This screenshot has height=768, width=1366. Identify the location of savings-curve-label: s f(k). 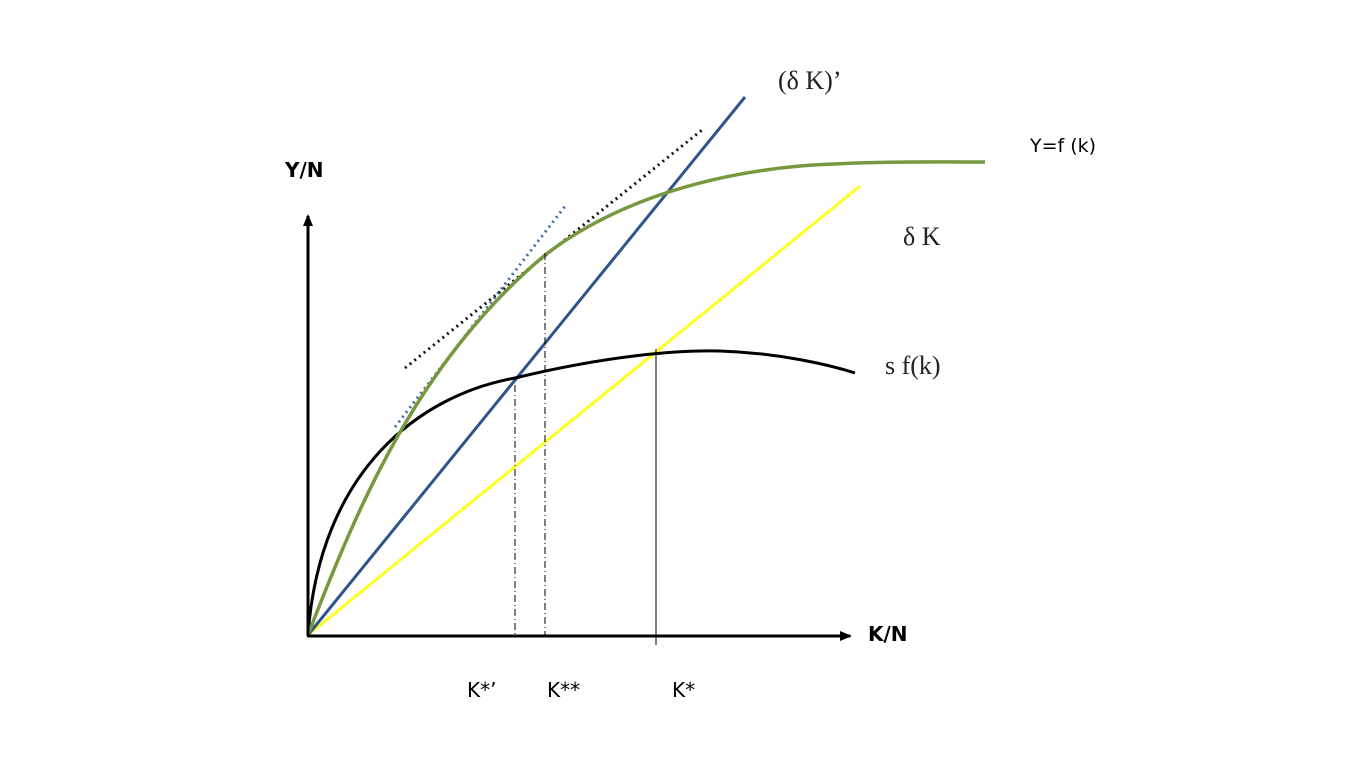
(913, 365).